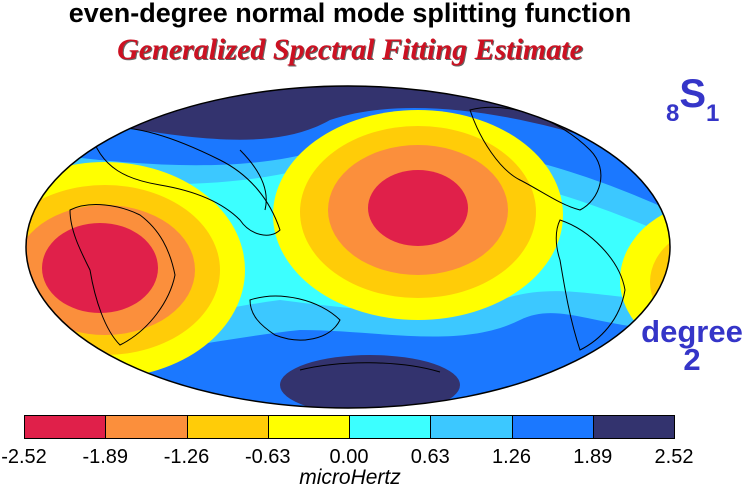 The image size is (748, 490). Describe the element at coordinates (692, 331) in the screenshot. I see `degree-word: degree` at that location.